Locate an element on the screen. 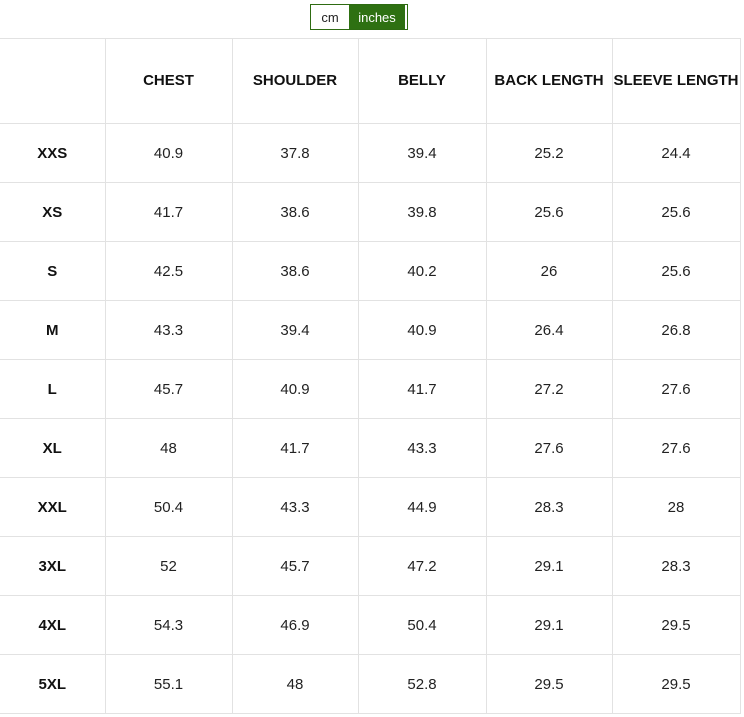 The image size is (744, 717). measurement-cell: 39.8 is located at coordinates (422, 212).